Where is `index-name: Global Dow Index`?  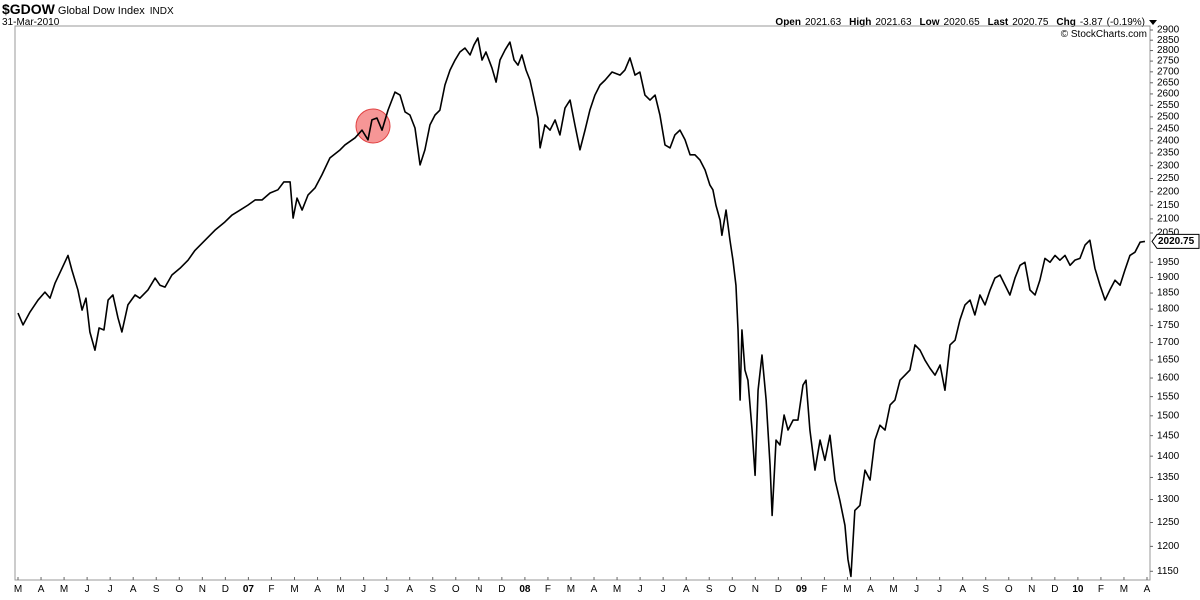
index-name: Global Dow Index is located at coordinates (101, 11).